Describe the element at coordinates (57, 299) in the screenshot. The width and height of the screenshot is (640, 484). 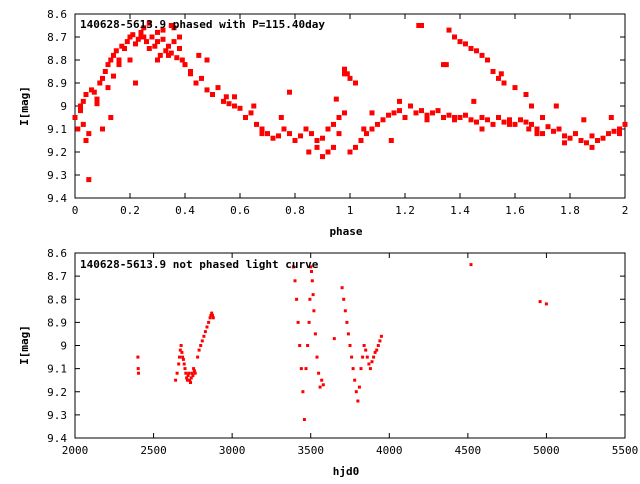
I see `unphased-y-tick-label: 8.8` at that location.